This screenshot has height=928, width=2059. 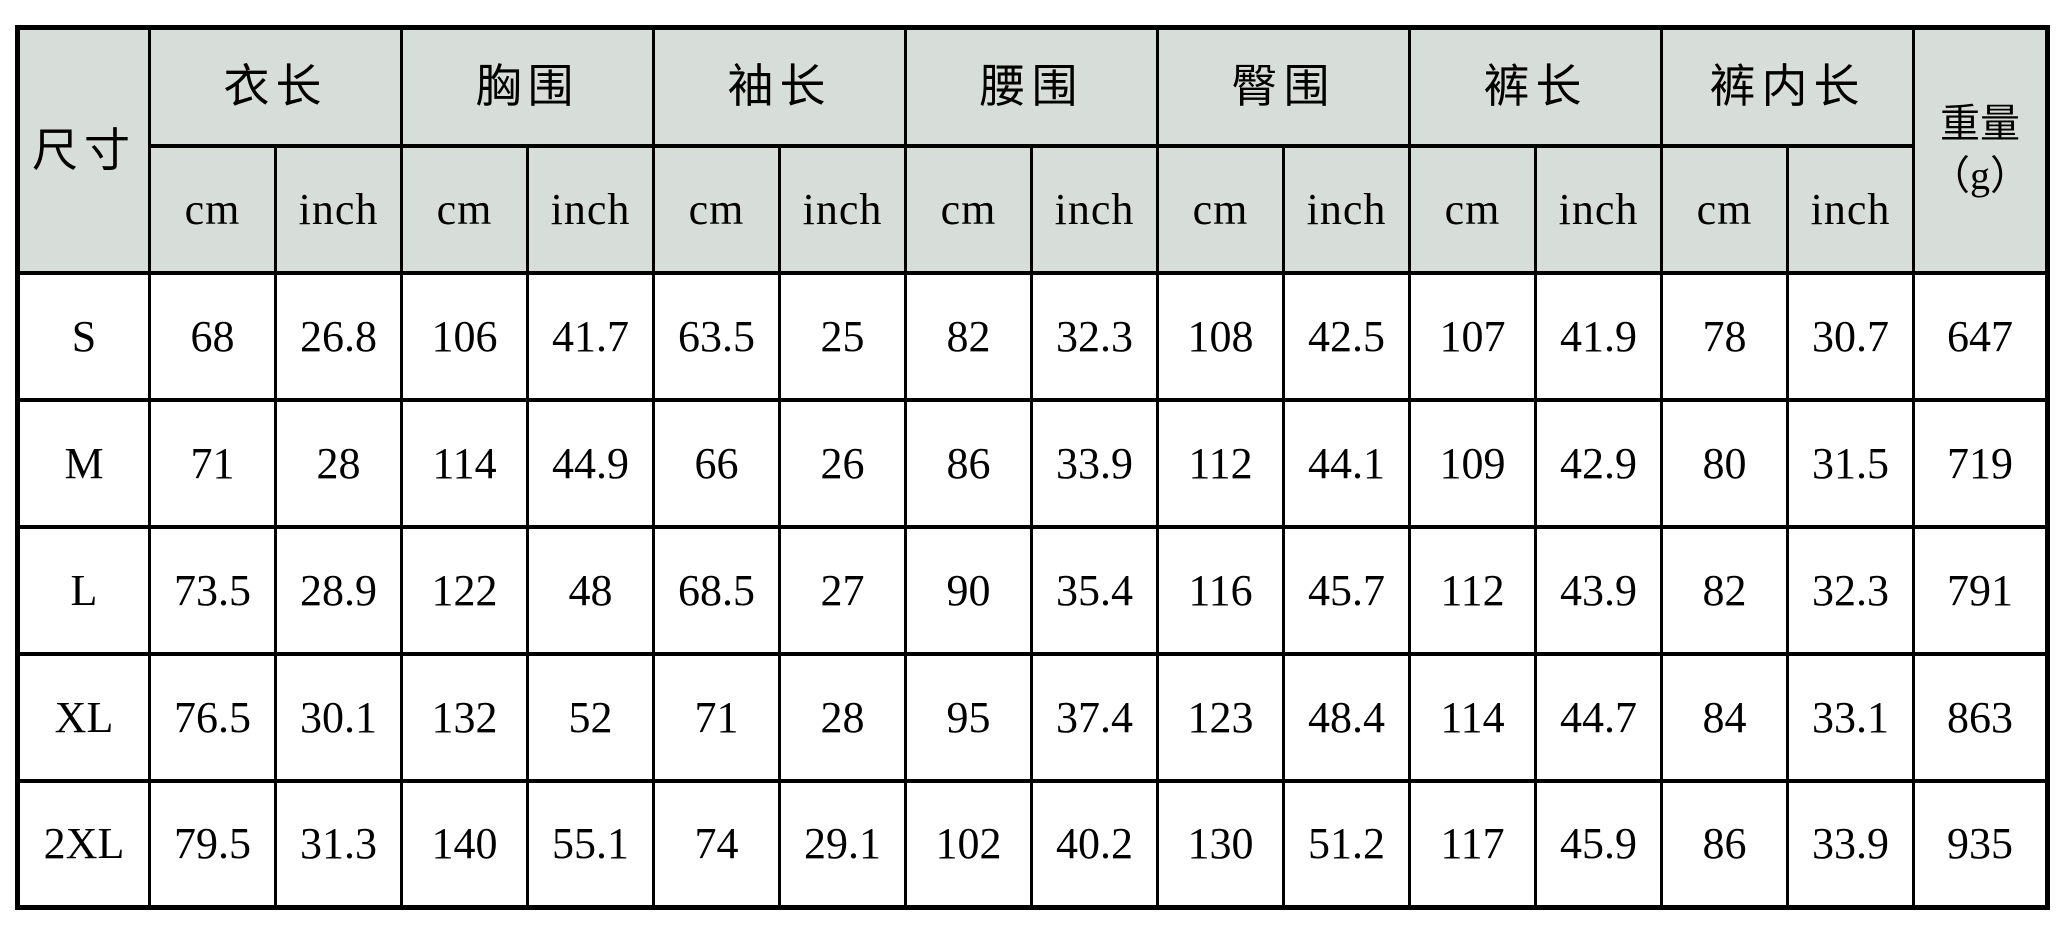 I want to click on data-cell: 31.5, so click(x=1850, y=463).